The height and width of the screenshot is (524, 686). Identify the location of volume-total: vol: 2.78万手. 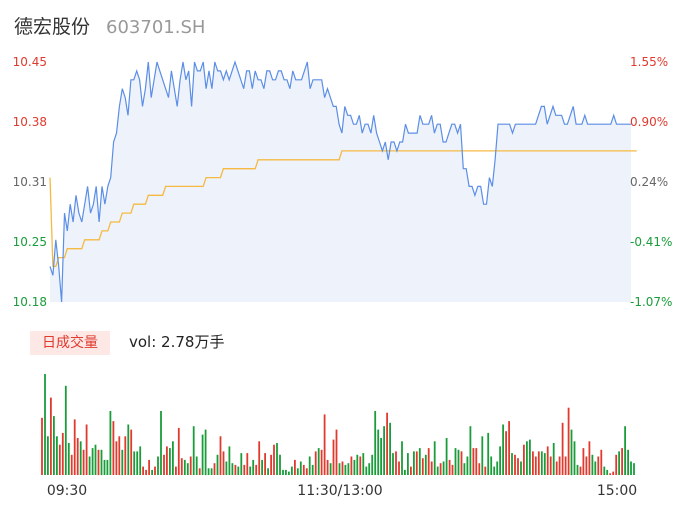
(177, 342).